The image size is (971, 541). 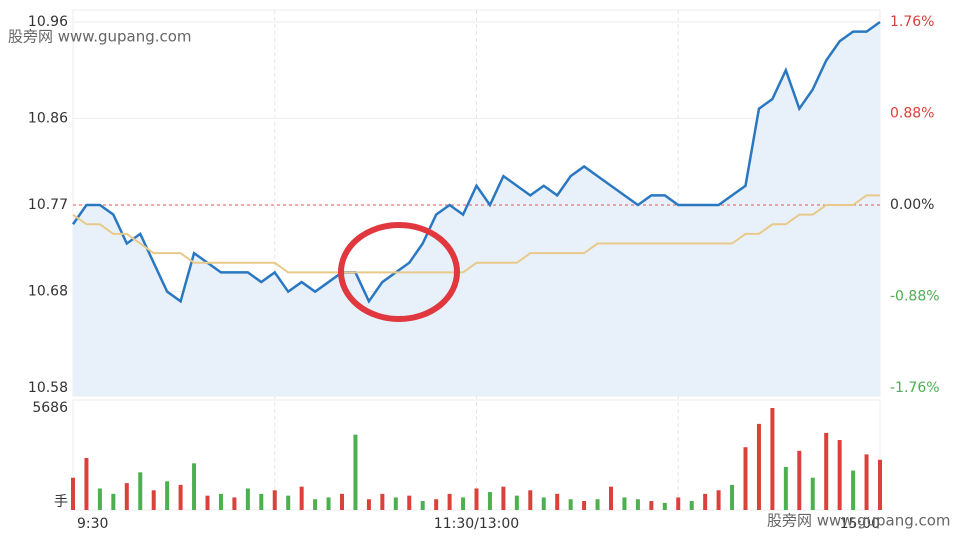 What do you see at coordinates (399, 272) in the screenshot?
I see `highlight-circle` at bounding box center [399, 272].